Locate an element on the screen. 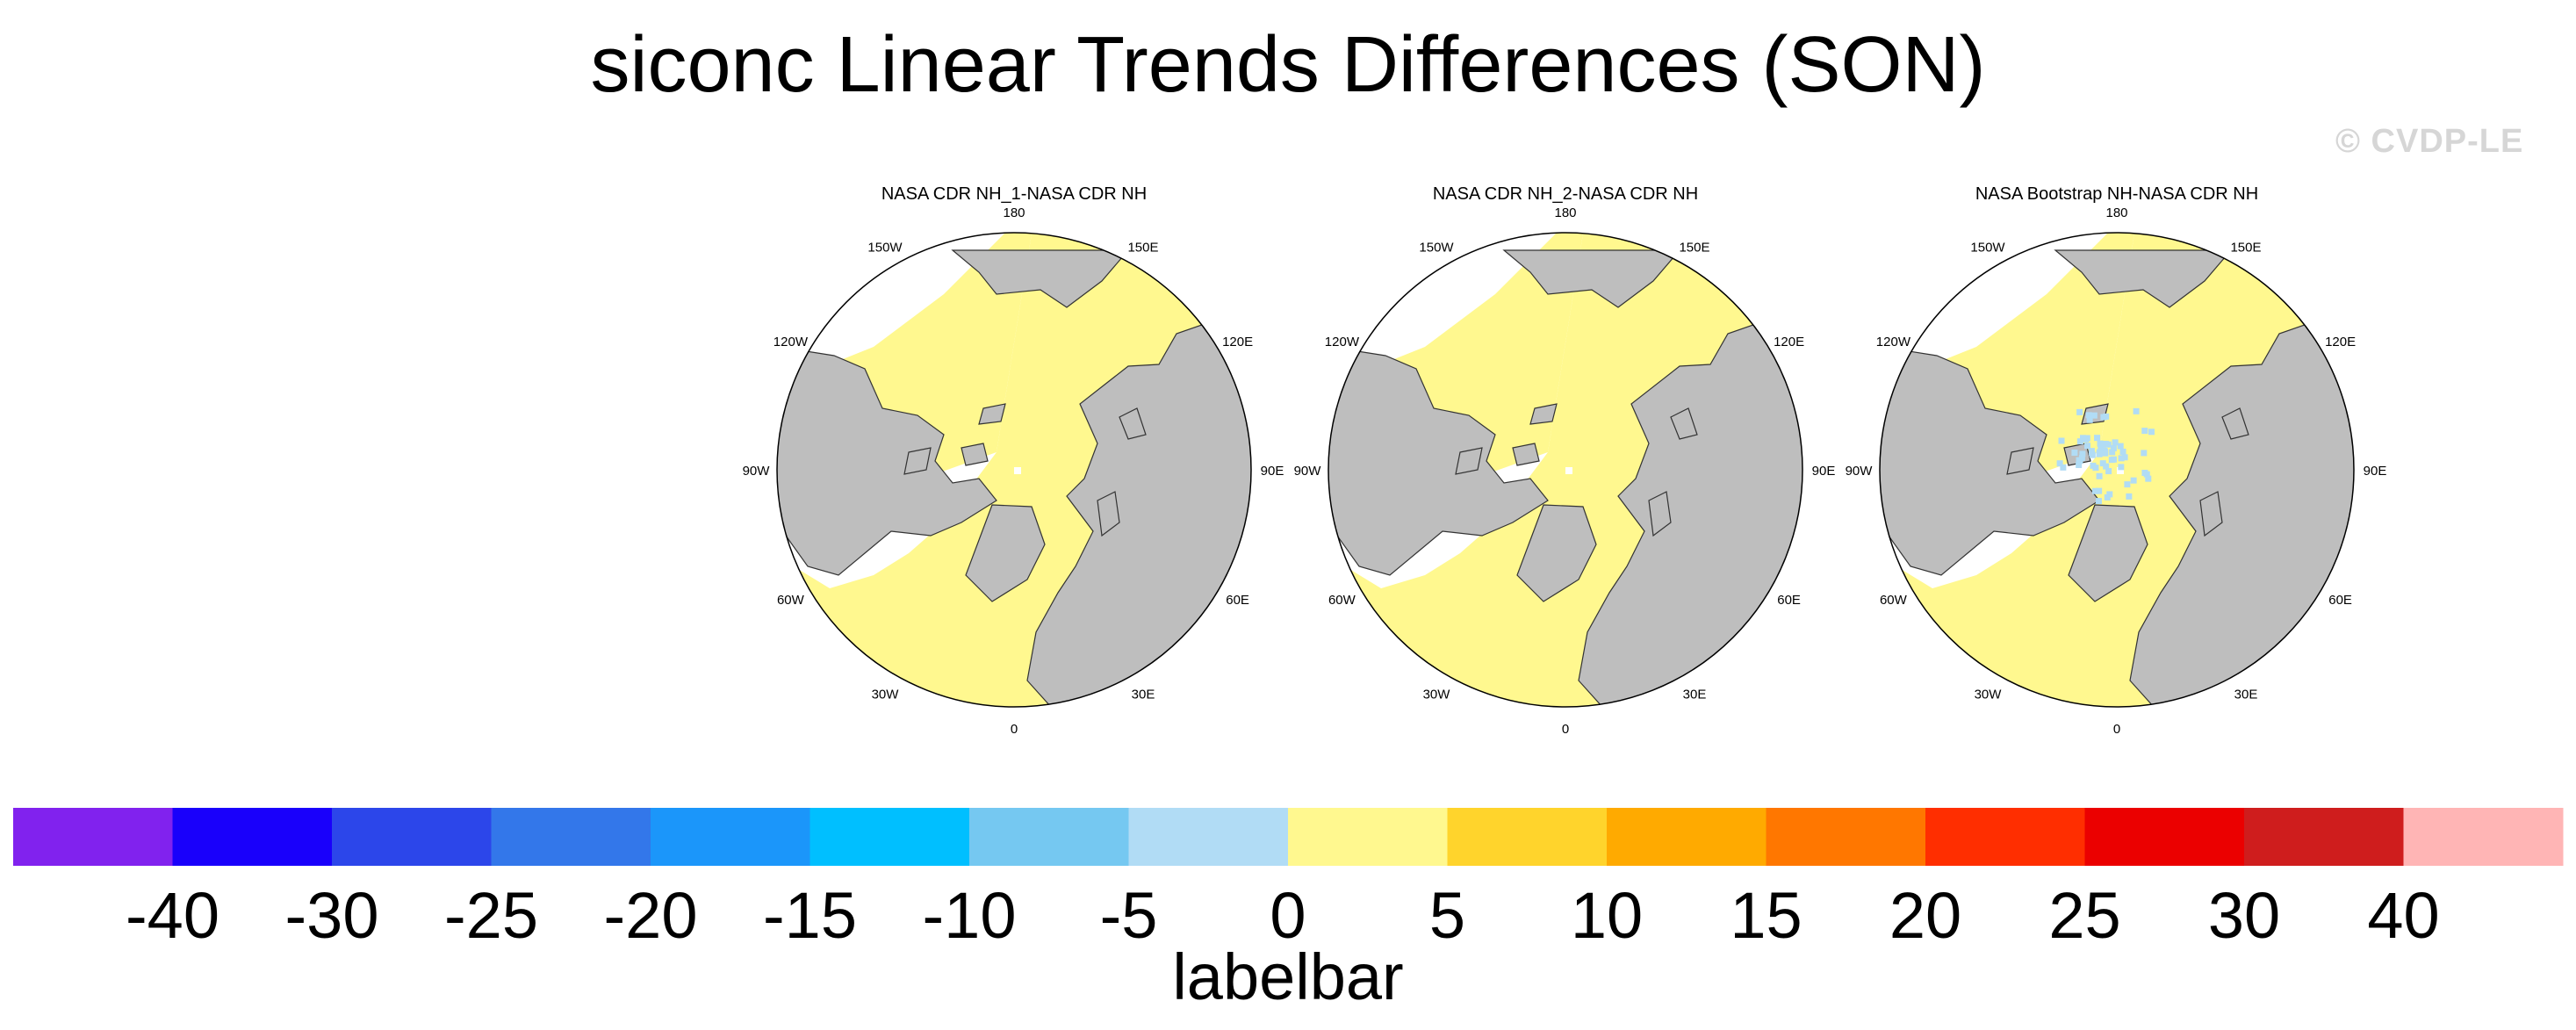 Image resolution: width=2576 pixels, height=1030 pixels. colorbar-tick-label: -10 is located at coordinates (970, 915).